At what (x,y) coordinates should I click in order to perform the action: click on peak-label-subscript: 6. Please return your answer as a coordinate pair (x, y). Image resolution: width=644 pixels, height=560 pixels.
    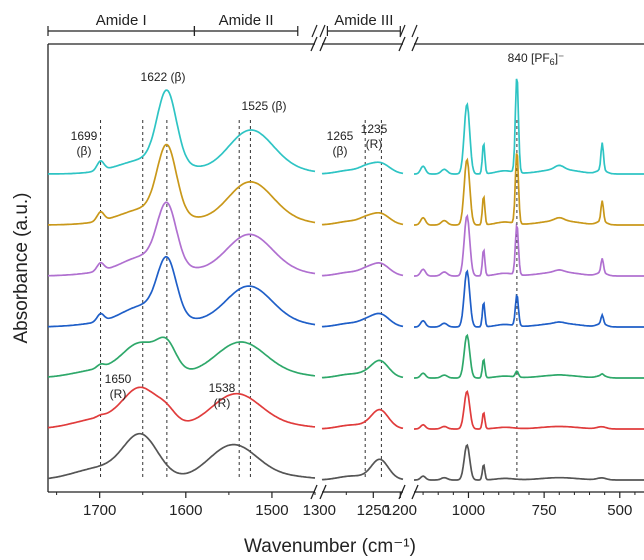
    Looking at the image, I should click on (552, 62).